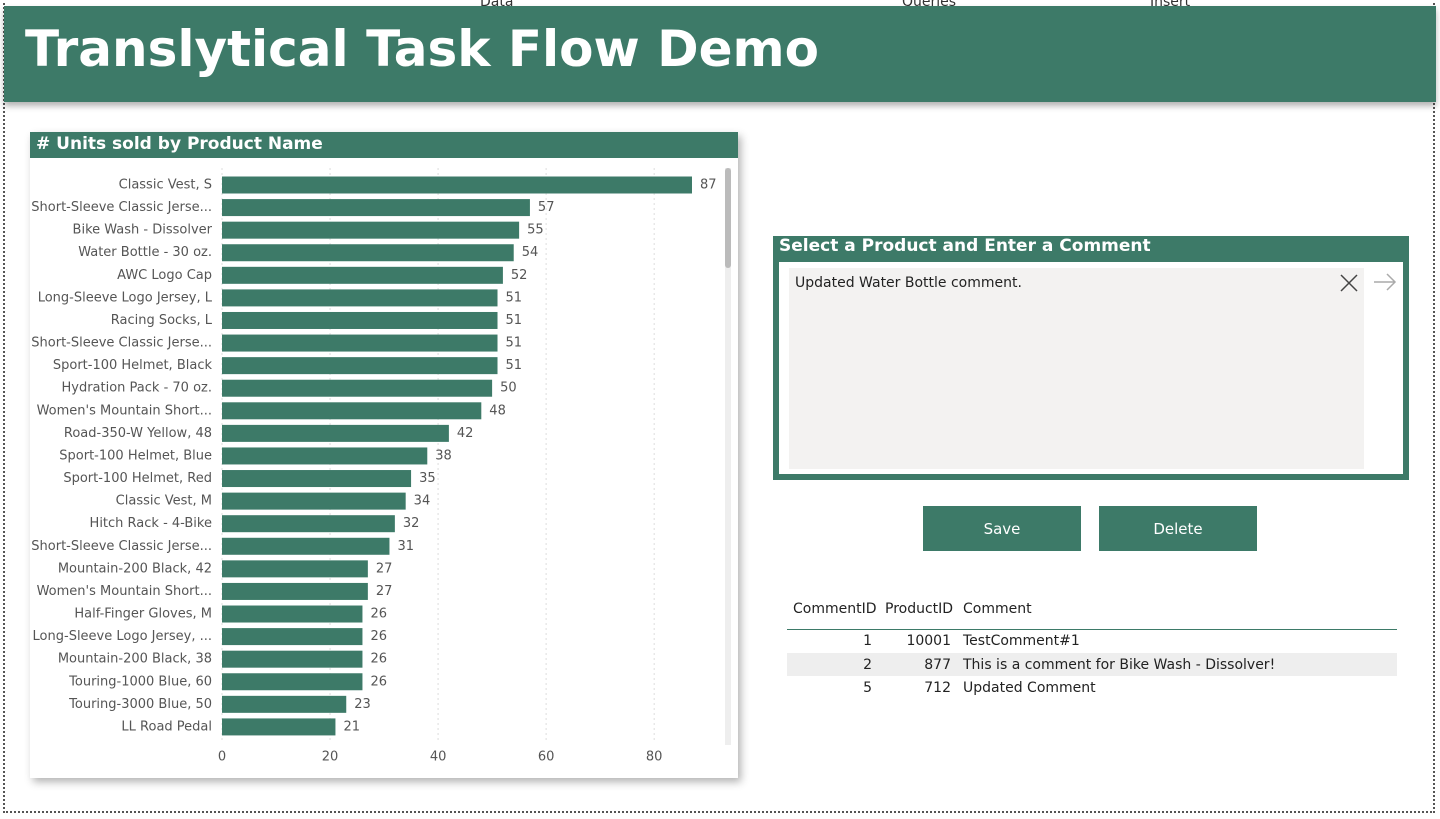 Image resolution: width=1440 pixels, height=819 pixels. What do you see at coordinates (654, 757) in the screenshot?
I see `x-tick-label: 80` at bounding box center [654, 757].